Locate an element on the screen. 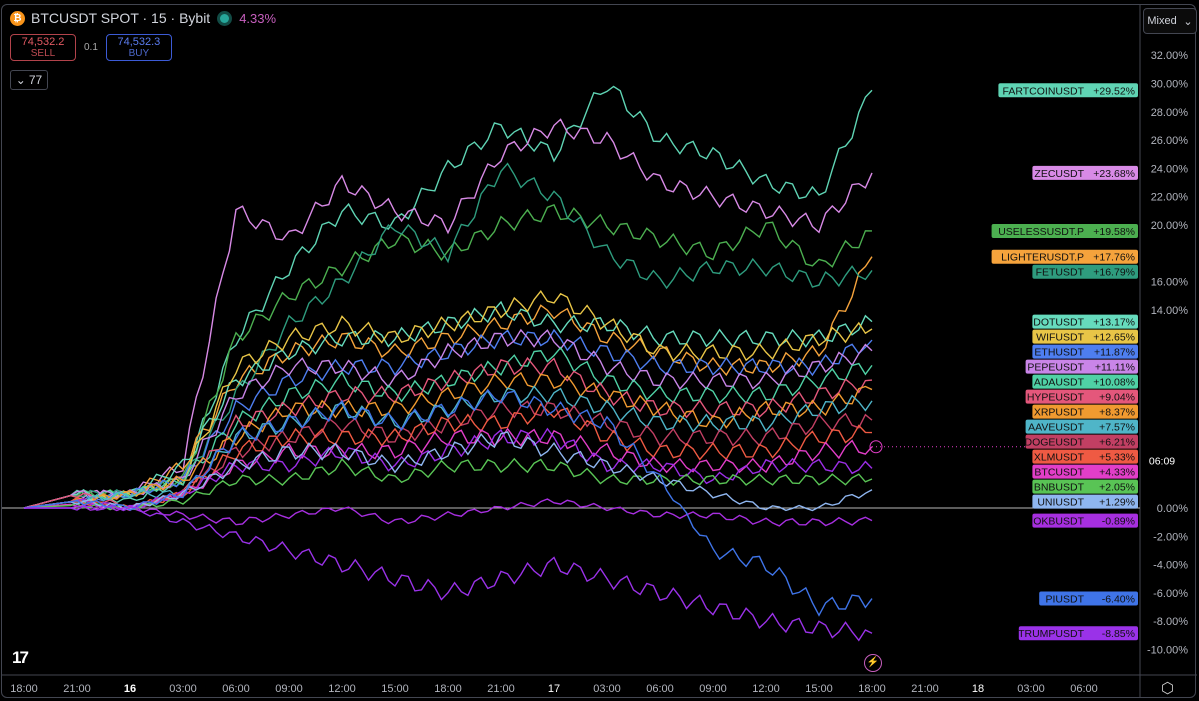  chevron-down-icon: ⌄ is located at coordinates (1188, 21).